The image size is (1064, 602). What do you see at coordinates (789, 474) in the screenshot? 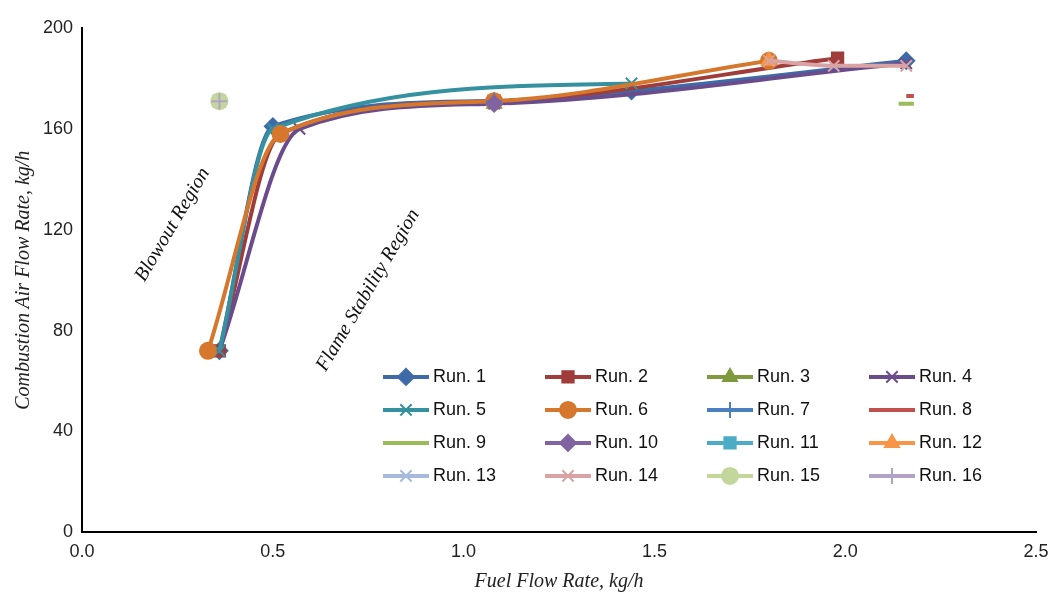
I see `legend-label: Run. 15` at bounding box center [789, 474].